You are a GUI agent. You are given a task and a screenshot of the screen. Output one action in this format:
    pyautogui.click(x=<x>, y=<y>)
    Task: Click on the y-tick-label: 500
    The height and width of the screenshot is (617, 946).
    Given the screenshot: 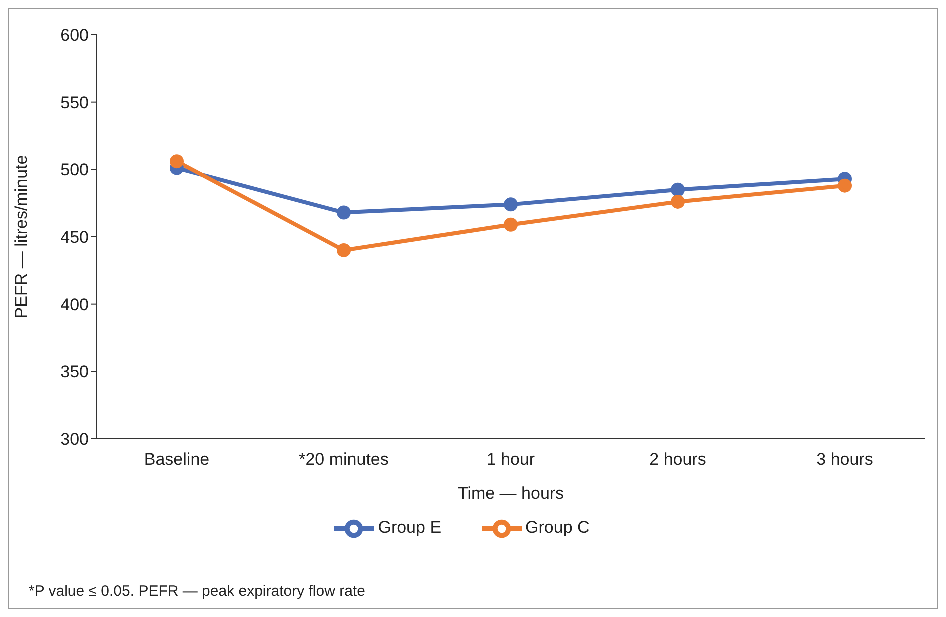 What is the action you would take?
    pyautogui.click(x=74, y=170)
    